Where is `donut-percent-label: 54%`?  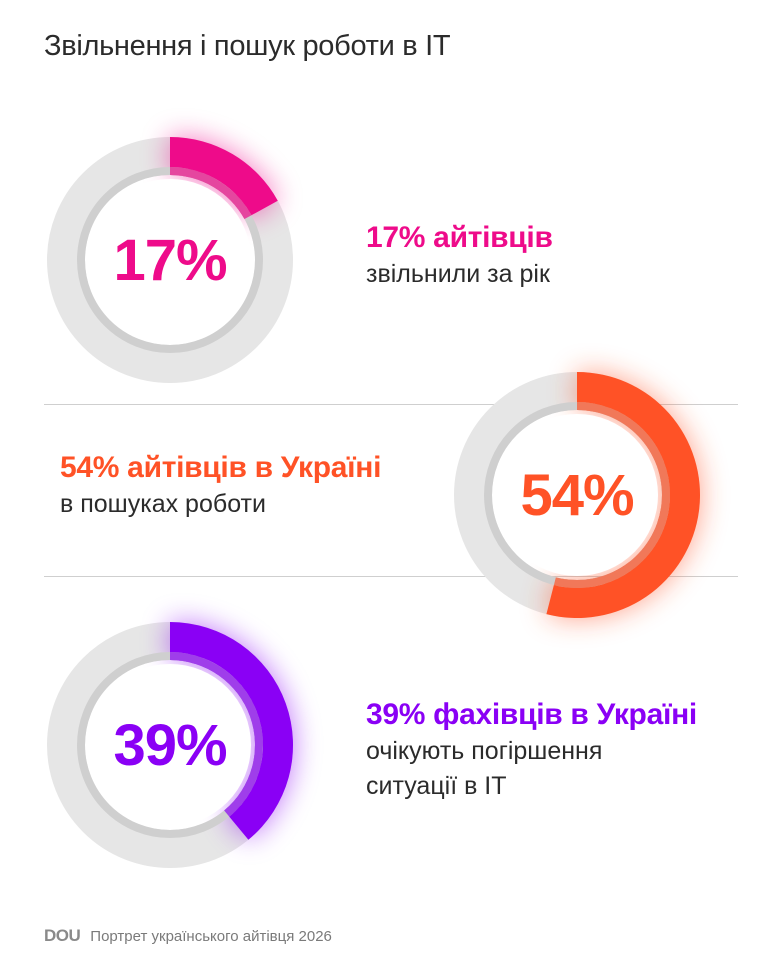
donut-percent-label: 54% is located at coordinates (577, 495).